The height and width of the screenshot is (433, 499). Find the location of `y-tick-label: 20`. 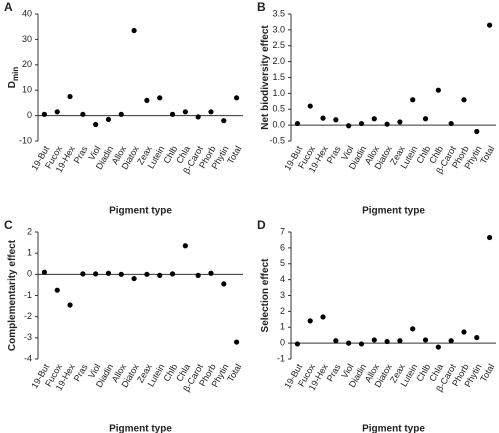

y-tick-label: 20 is located at coordinates (27, 64).